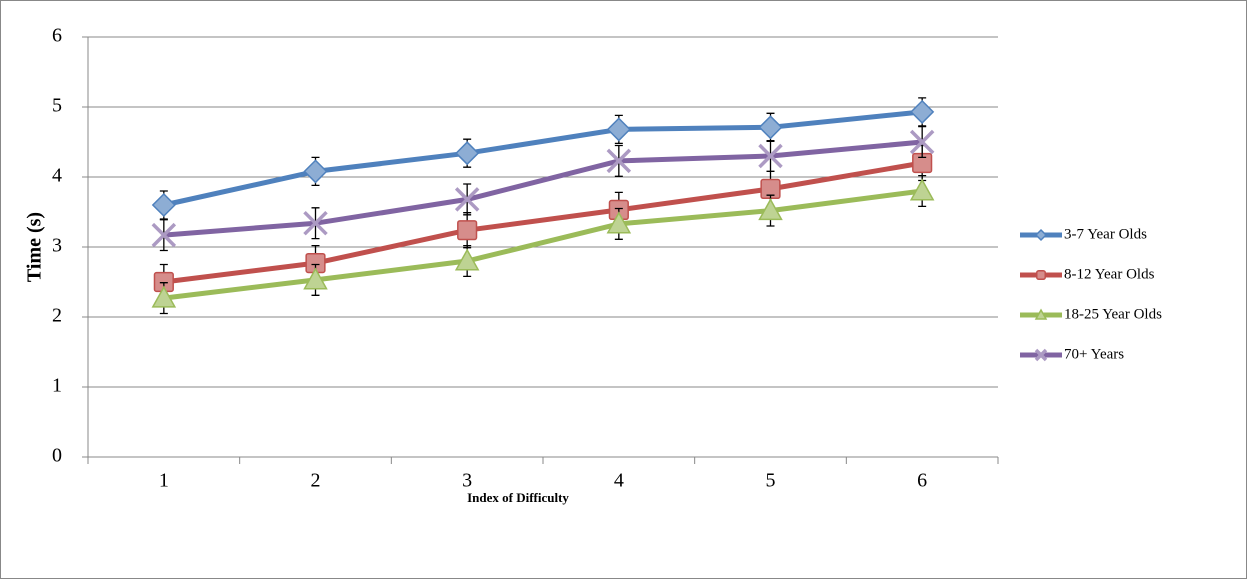  What do you see at coordinates (1109, 274) in the screenshot?
I see `legend-label: 8-12 Year Olds` at bounding box center [1109, 274].